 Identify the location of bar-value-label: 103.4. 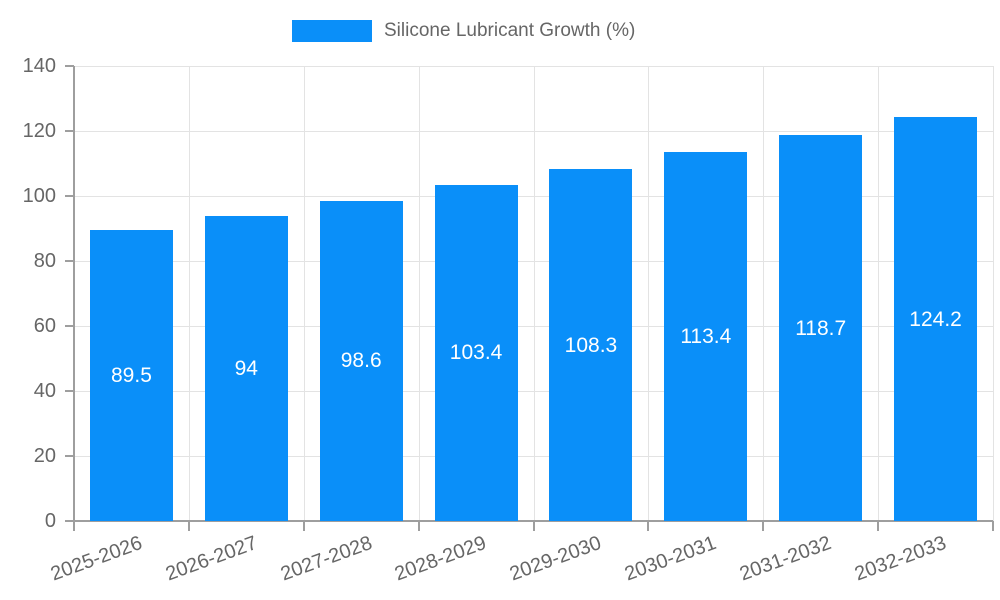
(476, 353).